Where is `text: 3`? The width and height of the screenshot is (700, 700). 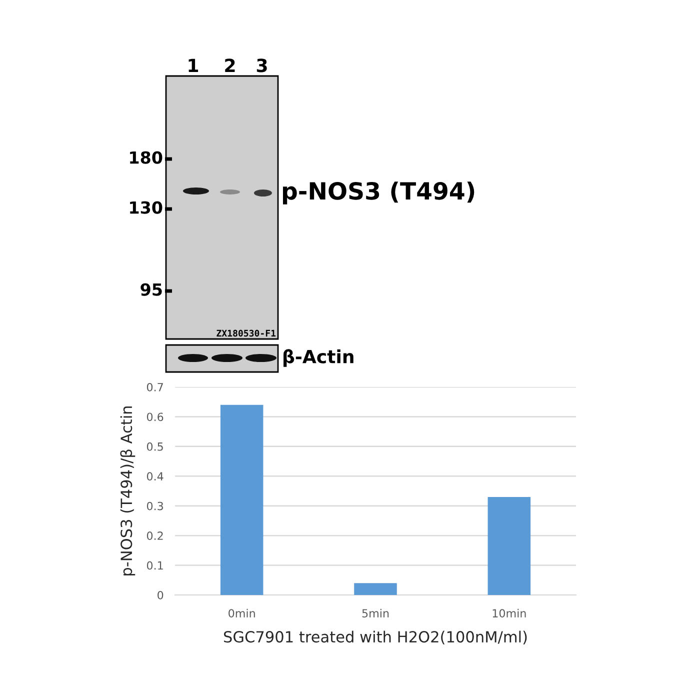 text: 3 is located at coordinates (261, 65).